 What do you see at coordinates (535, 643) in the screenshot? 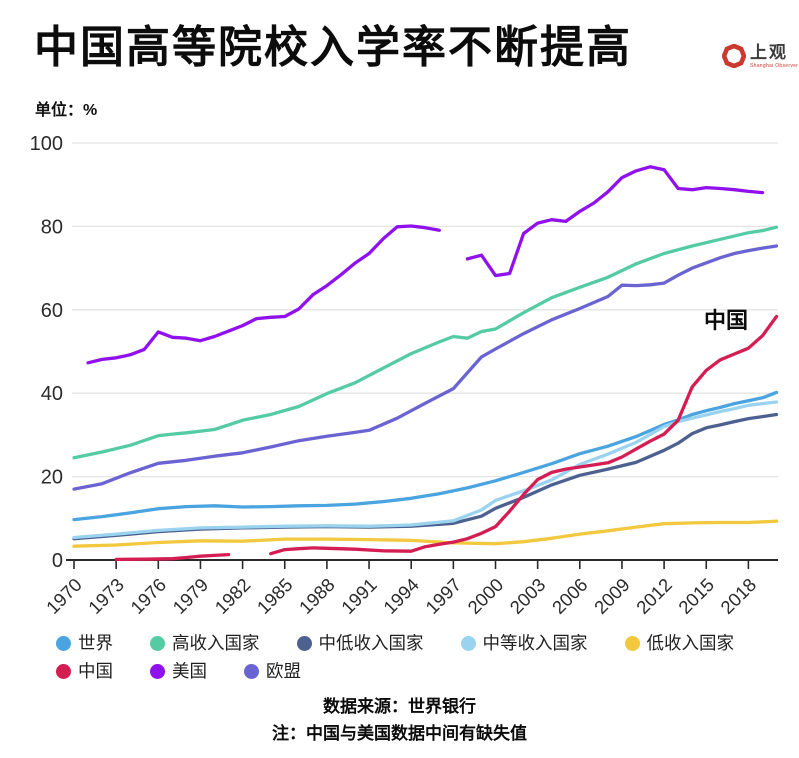
I see `legend-label: 中等收入国家` at bounding box center [535, 643].